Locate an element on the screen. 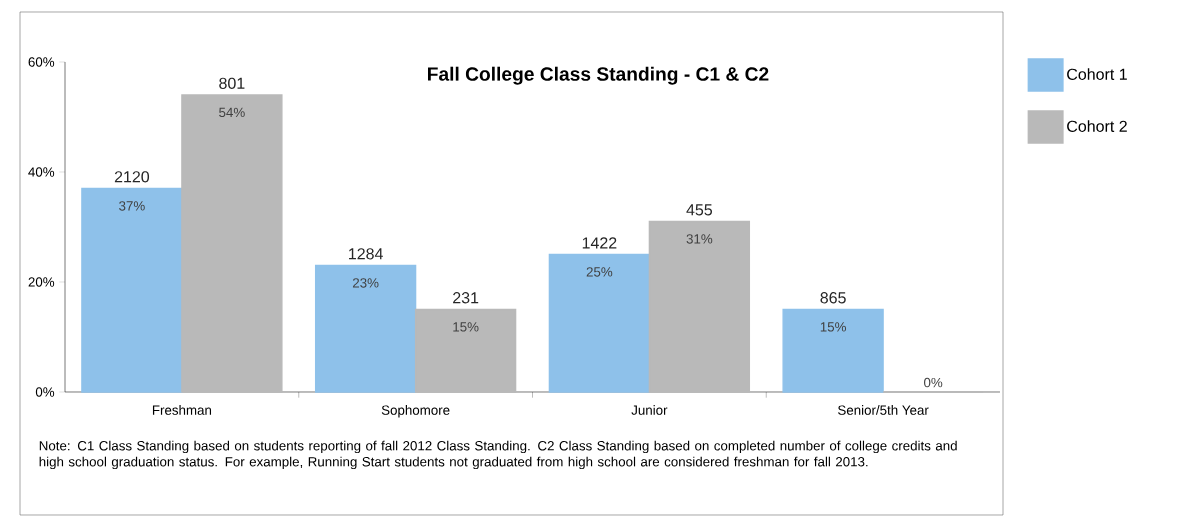 This screenshot has height=531, width=1204. legend-label: Cohort 1 is located at coordinates (1097, 74).